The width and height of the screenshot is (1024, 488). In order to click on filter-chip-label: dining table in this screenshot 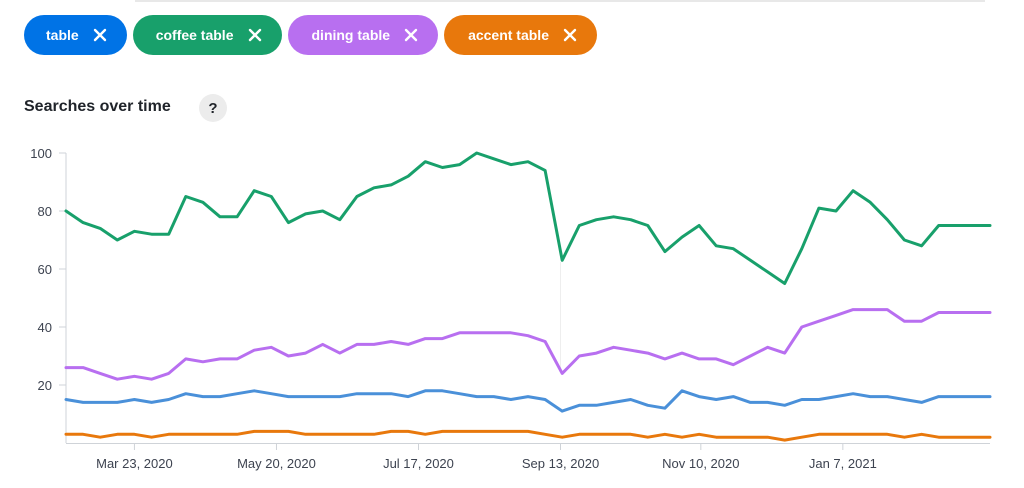, I will do `click(351, 35)`.